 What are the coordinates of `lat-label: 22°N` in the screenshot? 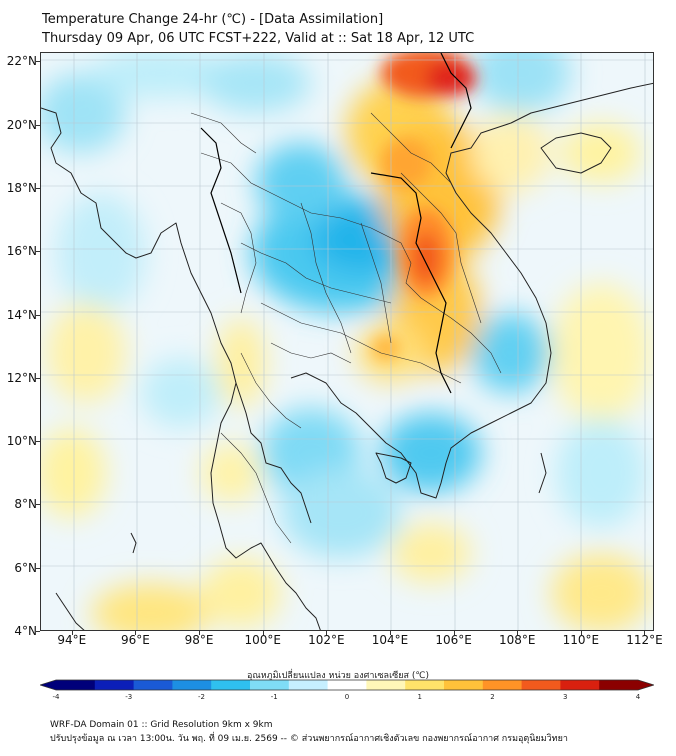 It's located at (21, 61).